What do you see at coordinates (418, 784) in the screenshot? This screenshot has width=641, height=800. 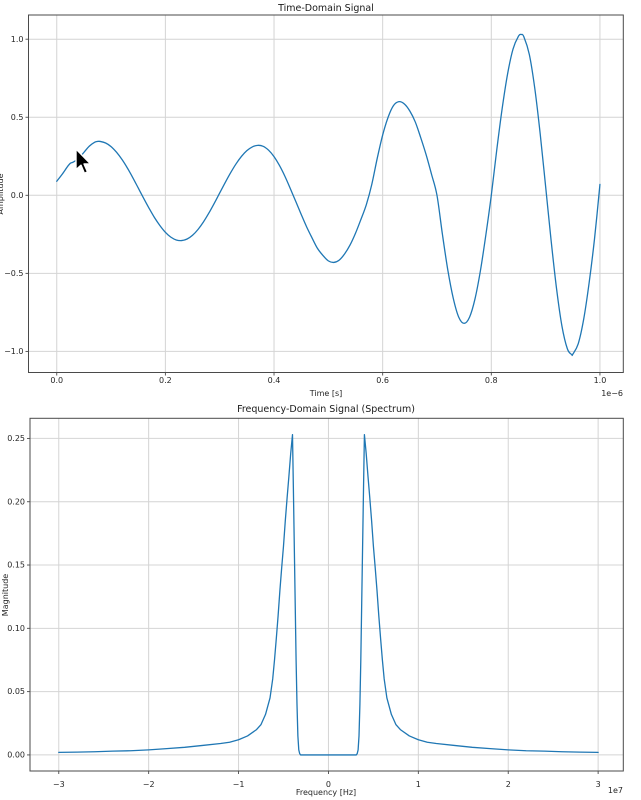 I see `x-tick-label: 1` at bounding box center [418, 784].